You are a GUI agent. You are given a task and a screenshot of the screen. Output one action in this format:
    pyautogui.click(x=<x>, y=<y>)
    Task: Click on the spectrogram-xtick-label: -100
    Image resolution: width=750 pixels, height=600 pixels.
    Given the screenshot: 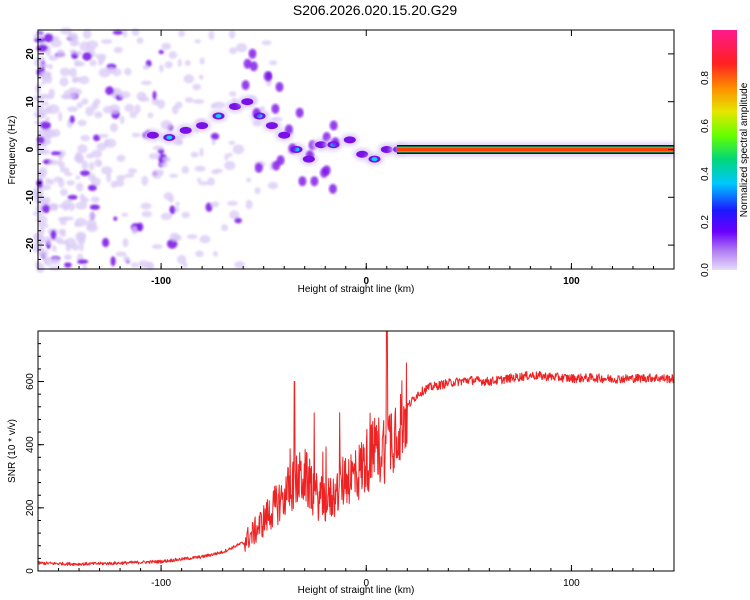 What is the action you would take?
    pyautogui.click(x=161, y=281)
    